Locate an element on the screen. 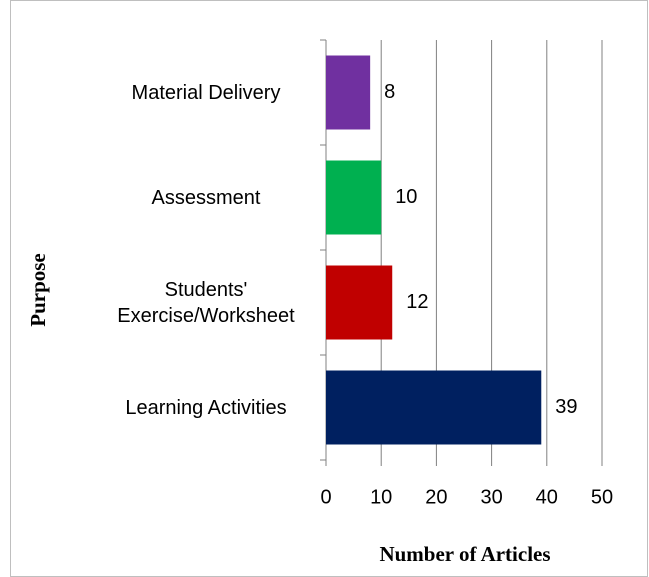  x-tick-label: 0 is located at coordinates (325, 497).